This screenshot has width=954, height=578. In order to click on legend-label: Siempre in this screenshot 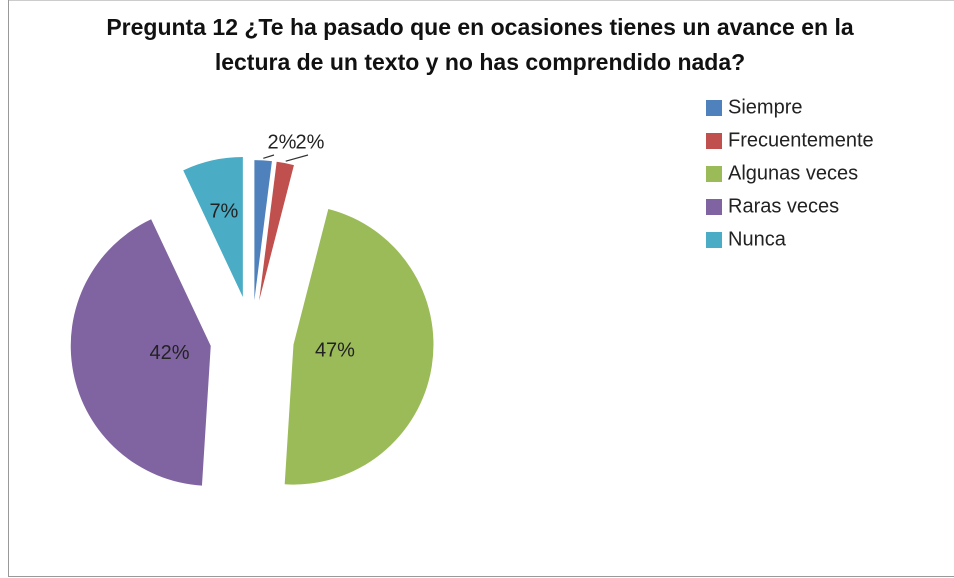, I will do `click(765, 107)`.